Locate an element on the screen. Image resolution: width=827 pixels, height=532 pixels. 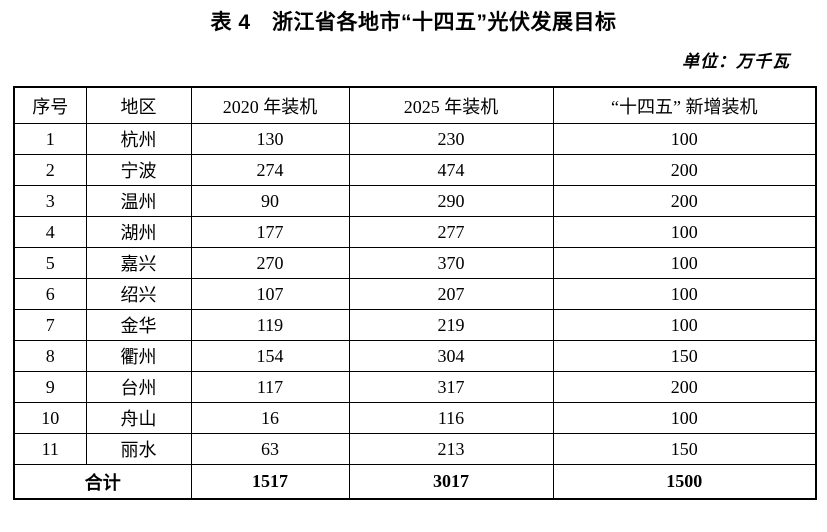
cell-installed-2020: 119 is located at coordinates (270, 325).